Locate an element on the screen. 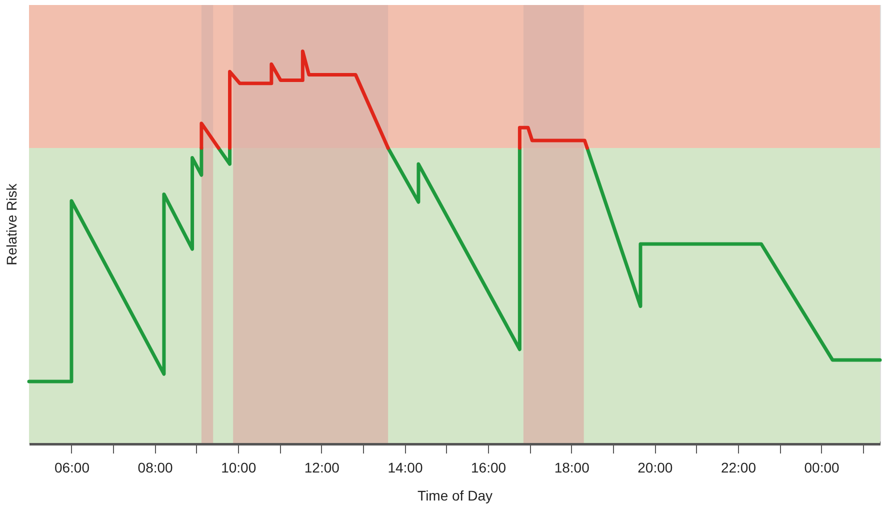 This screenshot has height=508, width=887. x-tick-label: 20:00 is located at coordinates (655, 468).